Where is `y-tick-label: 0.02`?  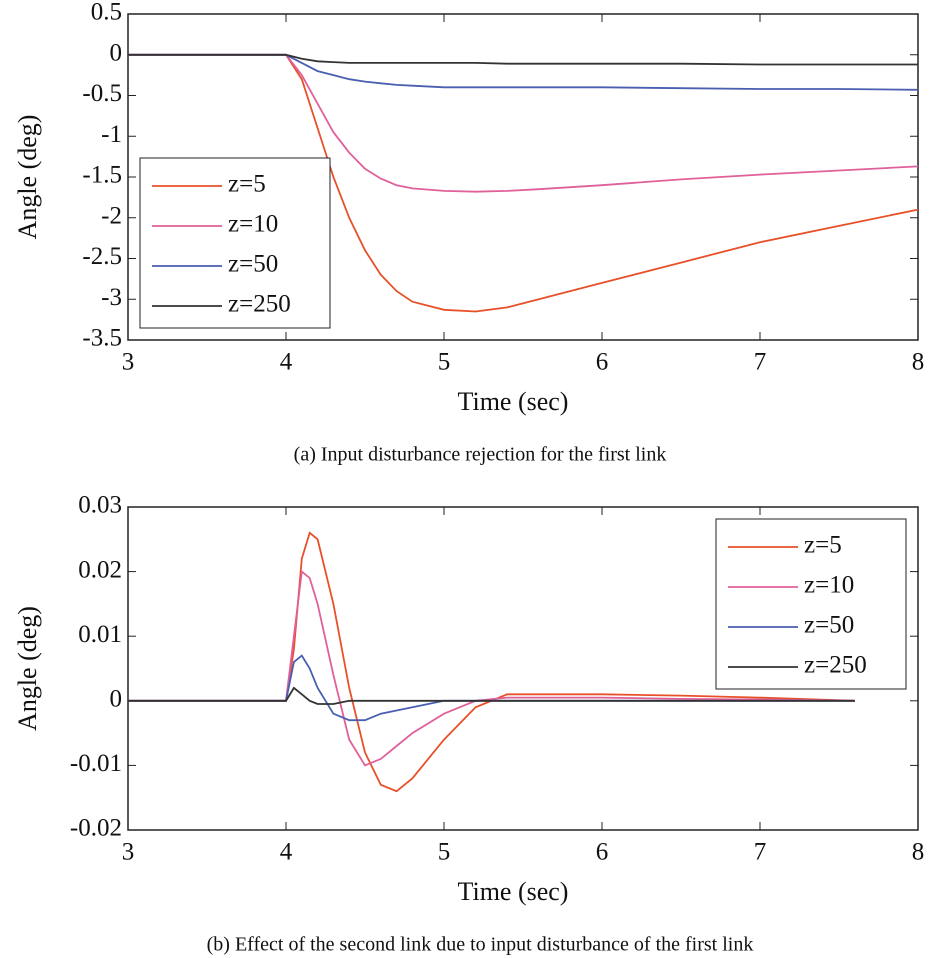
y-tick-label: 0.02 is located at coordinates (100, 569).